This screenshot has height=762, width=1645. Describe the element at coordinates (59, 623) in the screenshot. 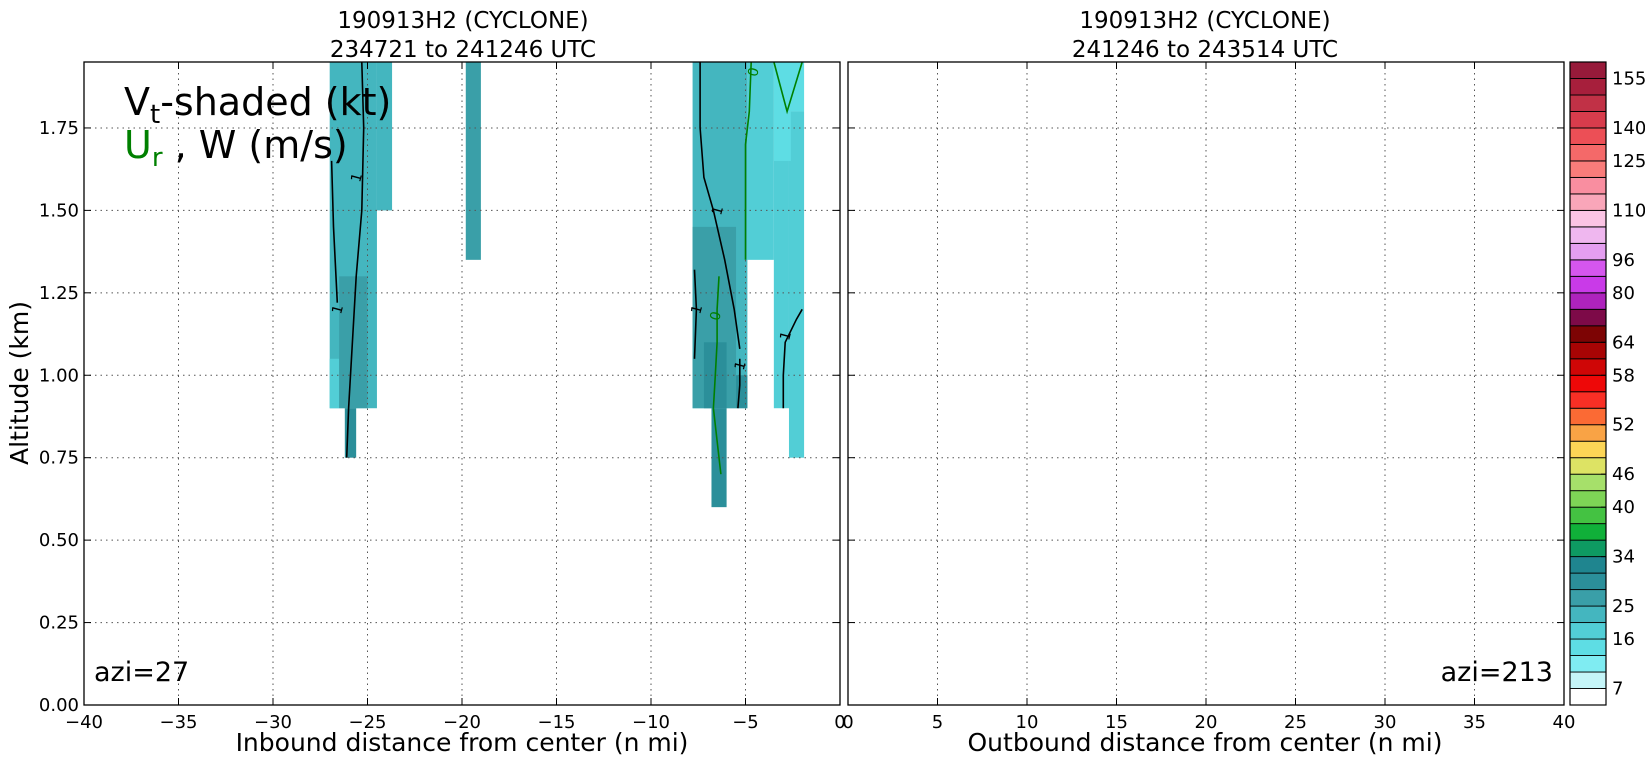

I see `y-tick-label: 0.25` at that location.